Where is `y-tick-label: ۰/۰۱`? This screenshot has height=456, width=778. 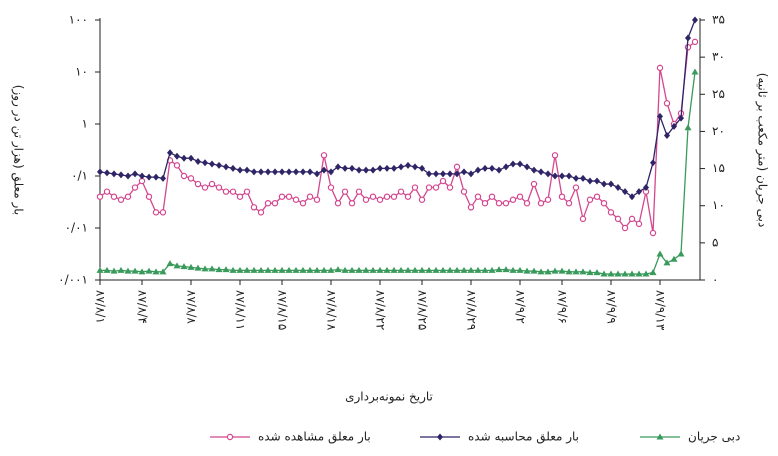 y-tick-label: ۰/۰۱ is located at coordinates (76, 228).